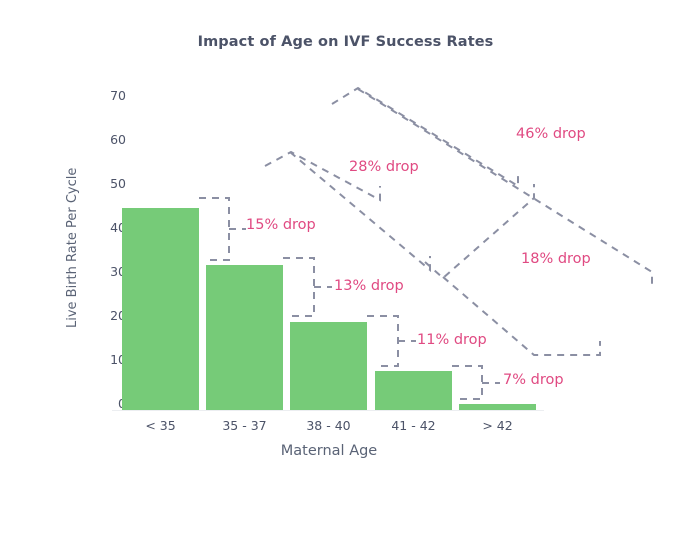 The width and height of the screenshot is (691, 535). I want to click on annotation-18-drop: 18% drop, so click(556, 259).